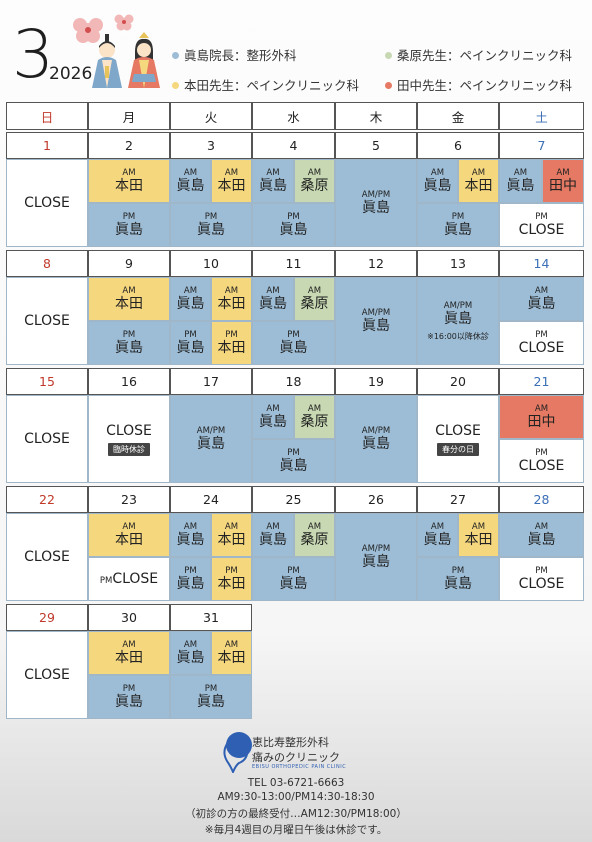 This screenshot has height=842, width=592. What do you see at coordinates (458, 263) in the screenshot?
I see `date-number: 13` at bounding box center [458, 263].